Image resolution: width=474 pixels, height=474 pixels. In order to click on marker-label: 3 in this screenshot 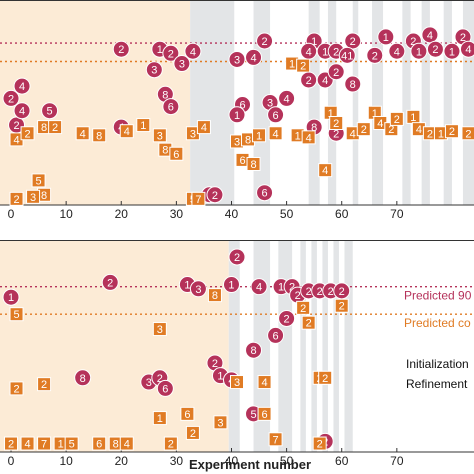, I will do `click(193, 134)`.